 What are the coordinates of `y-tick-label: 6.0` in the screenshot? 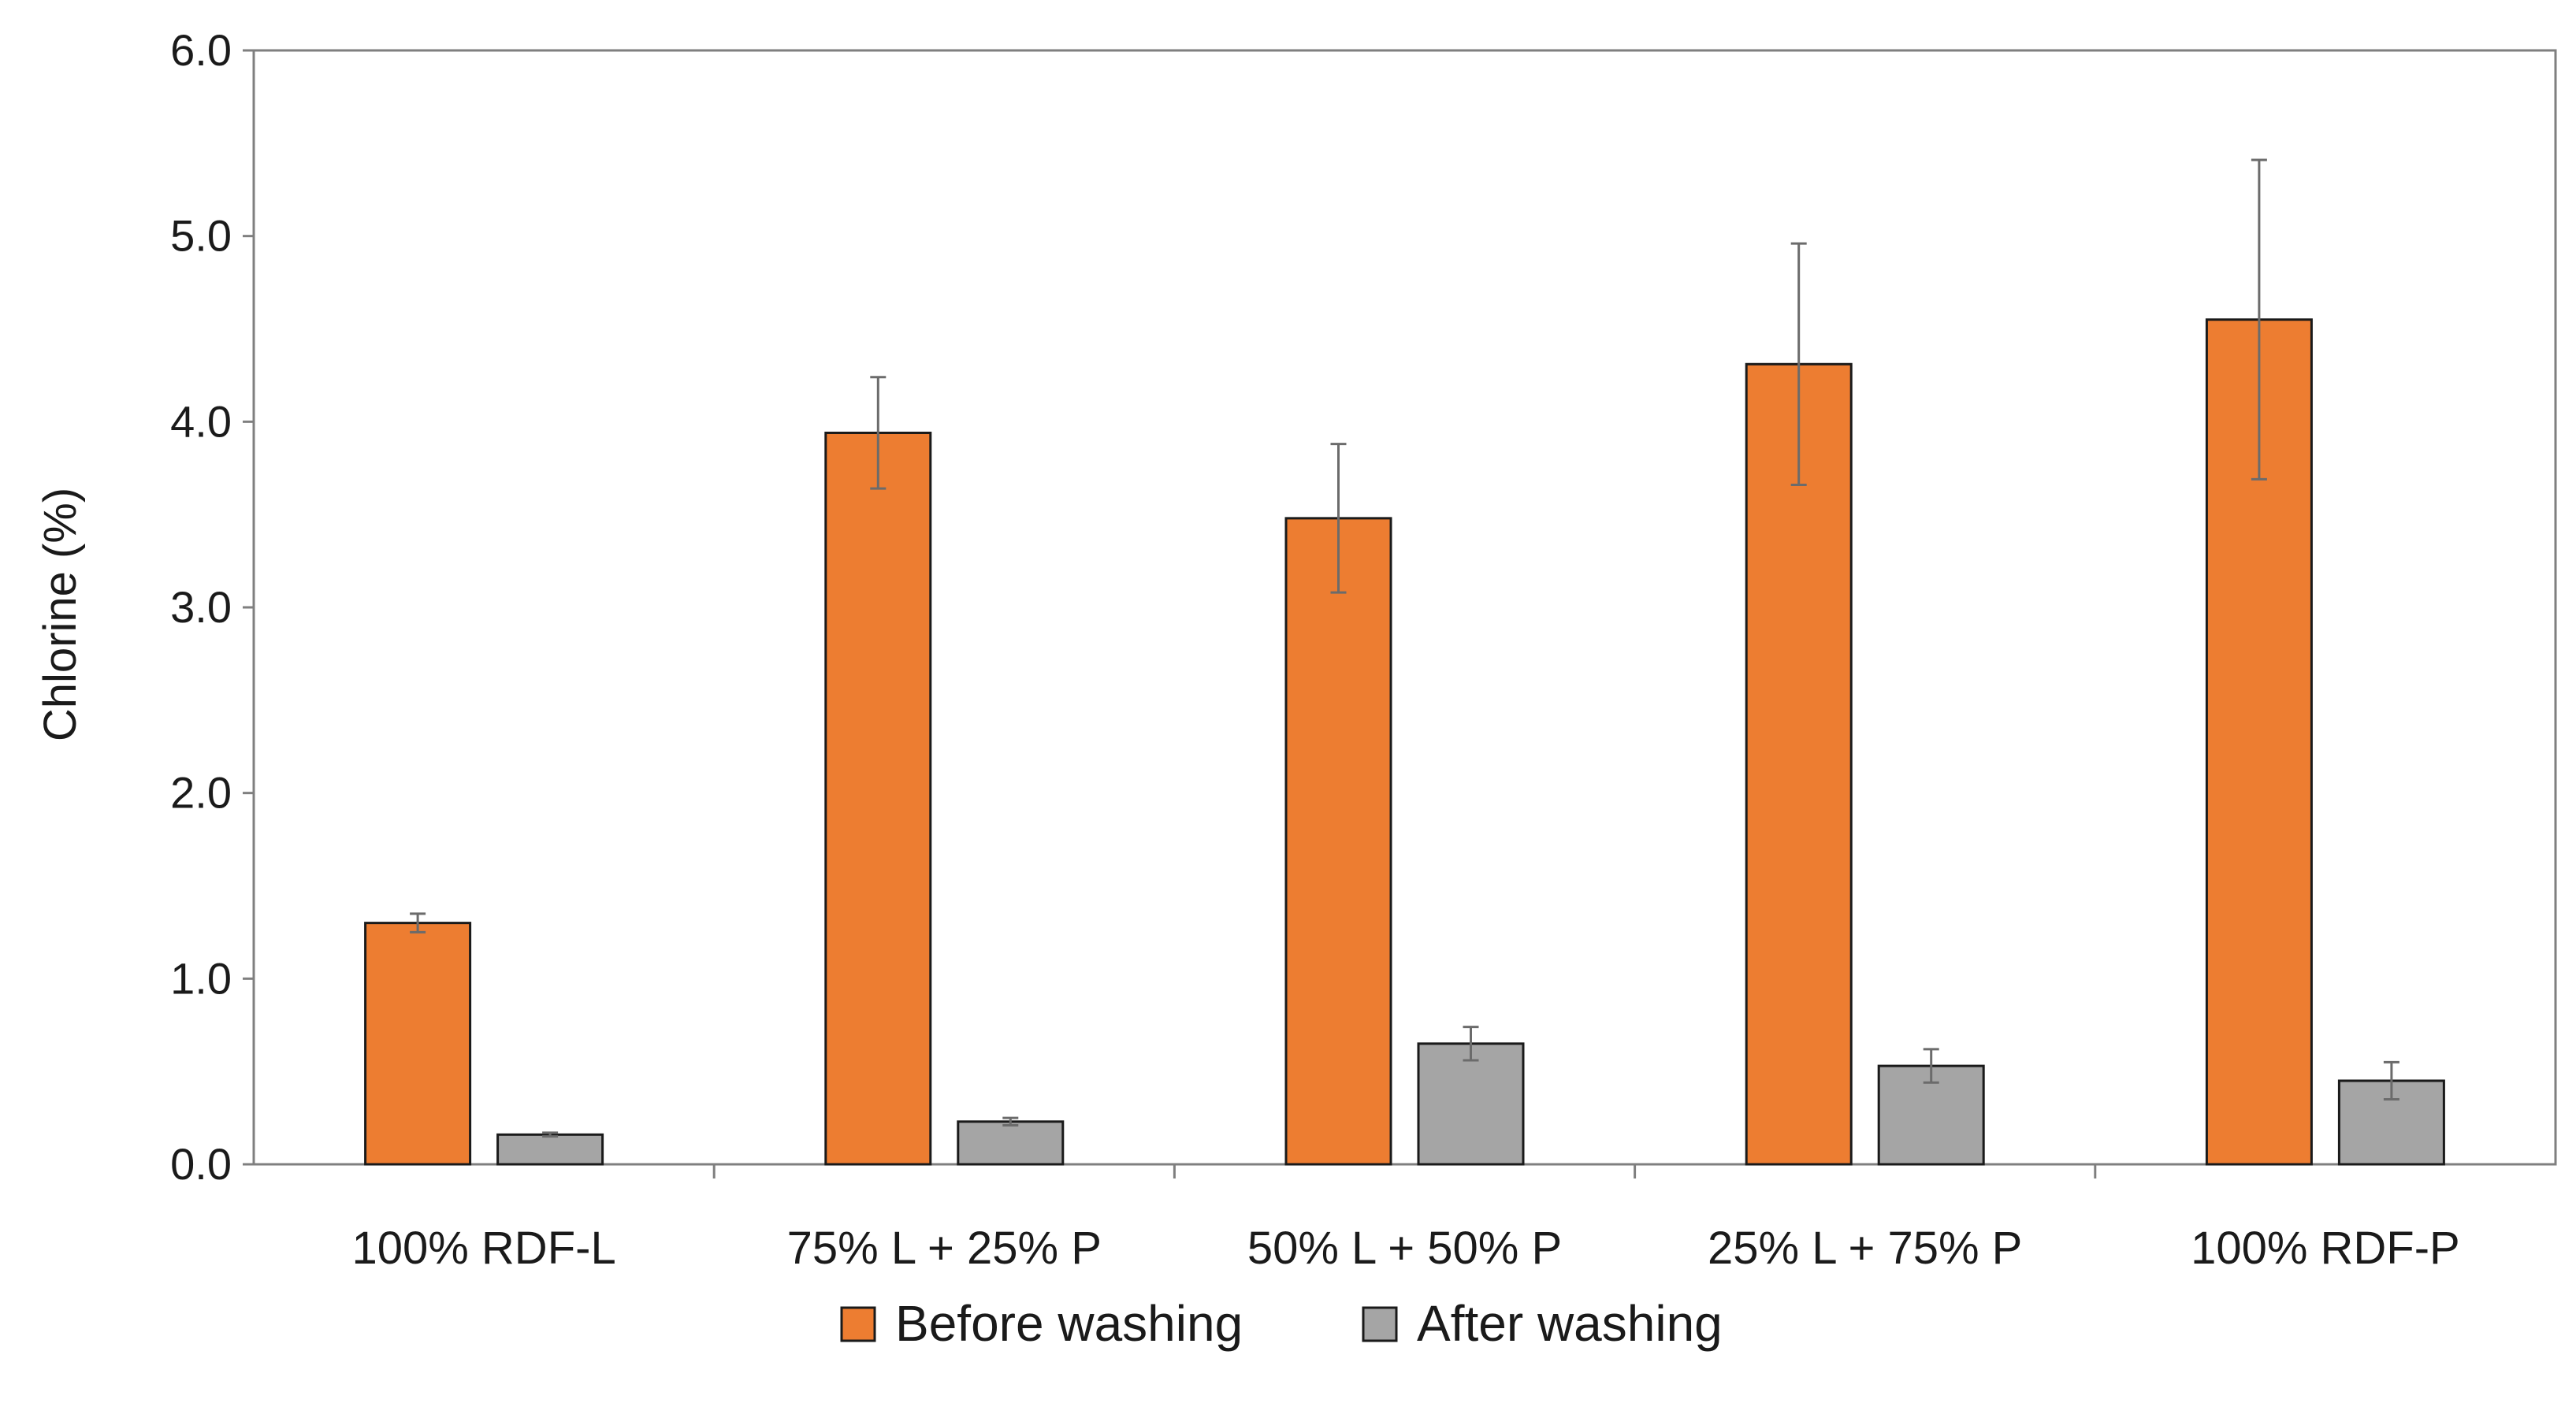 It's located at (201, 50).